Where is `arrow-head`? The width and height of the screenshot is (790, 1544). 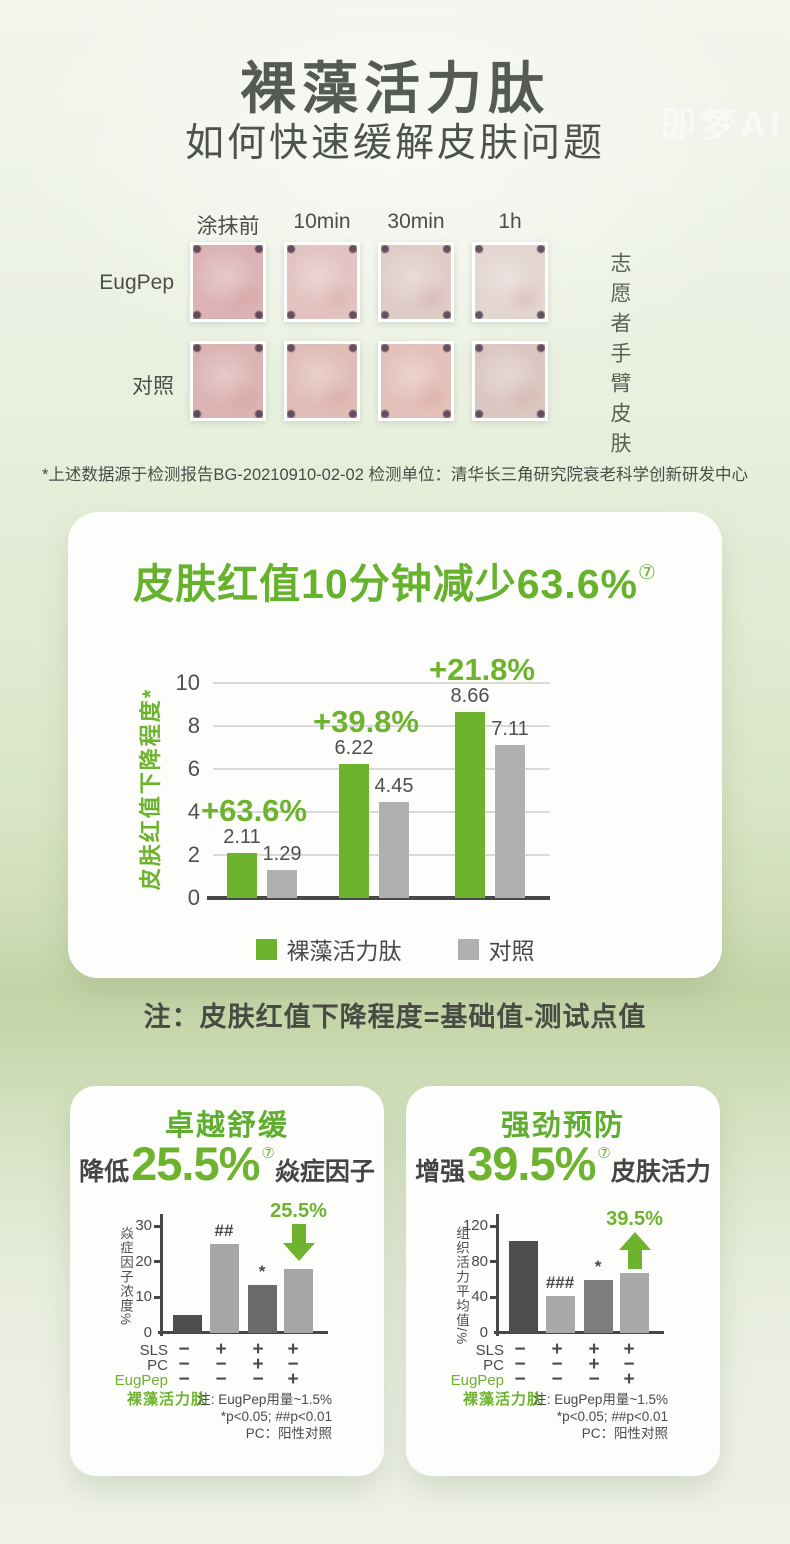
arrow-head is located at coordinates (298, 1252).